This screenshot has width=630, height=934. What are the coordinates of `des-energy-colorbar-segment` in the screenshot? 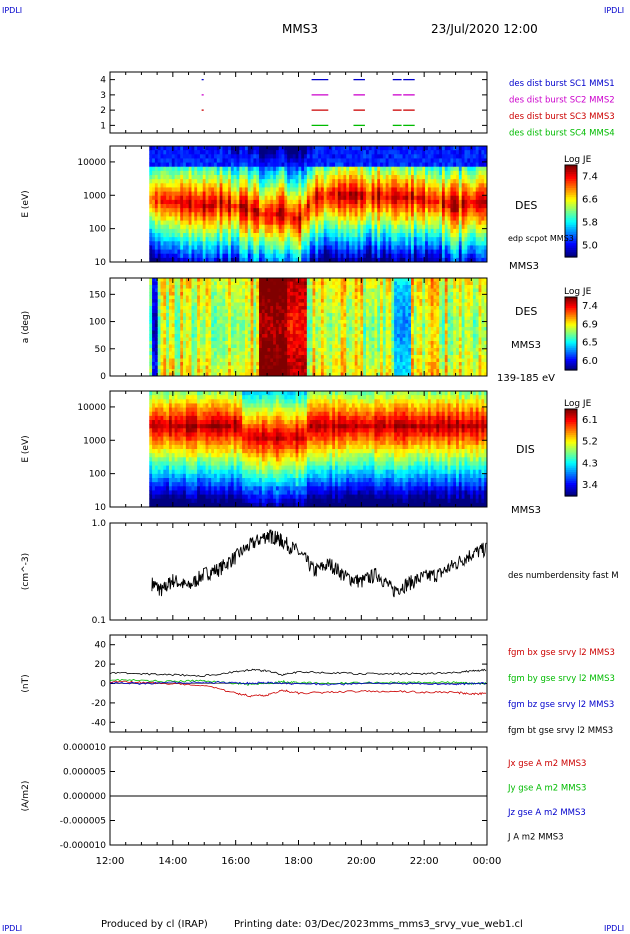 It's located at (571, 212).